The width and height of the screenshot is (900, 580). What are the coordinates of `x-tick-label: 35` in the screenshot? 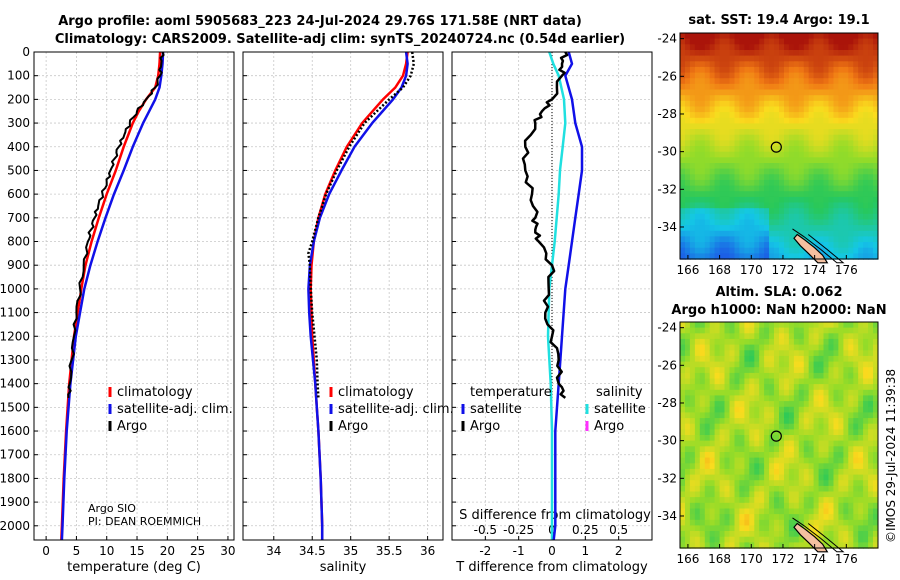 It's located at (350, 551).